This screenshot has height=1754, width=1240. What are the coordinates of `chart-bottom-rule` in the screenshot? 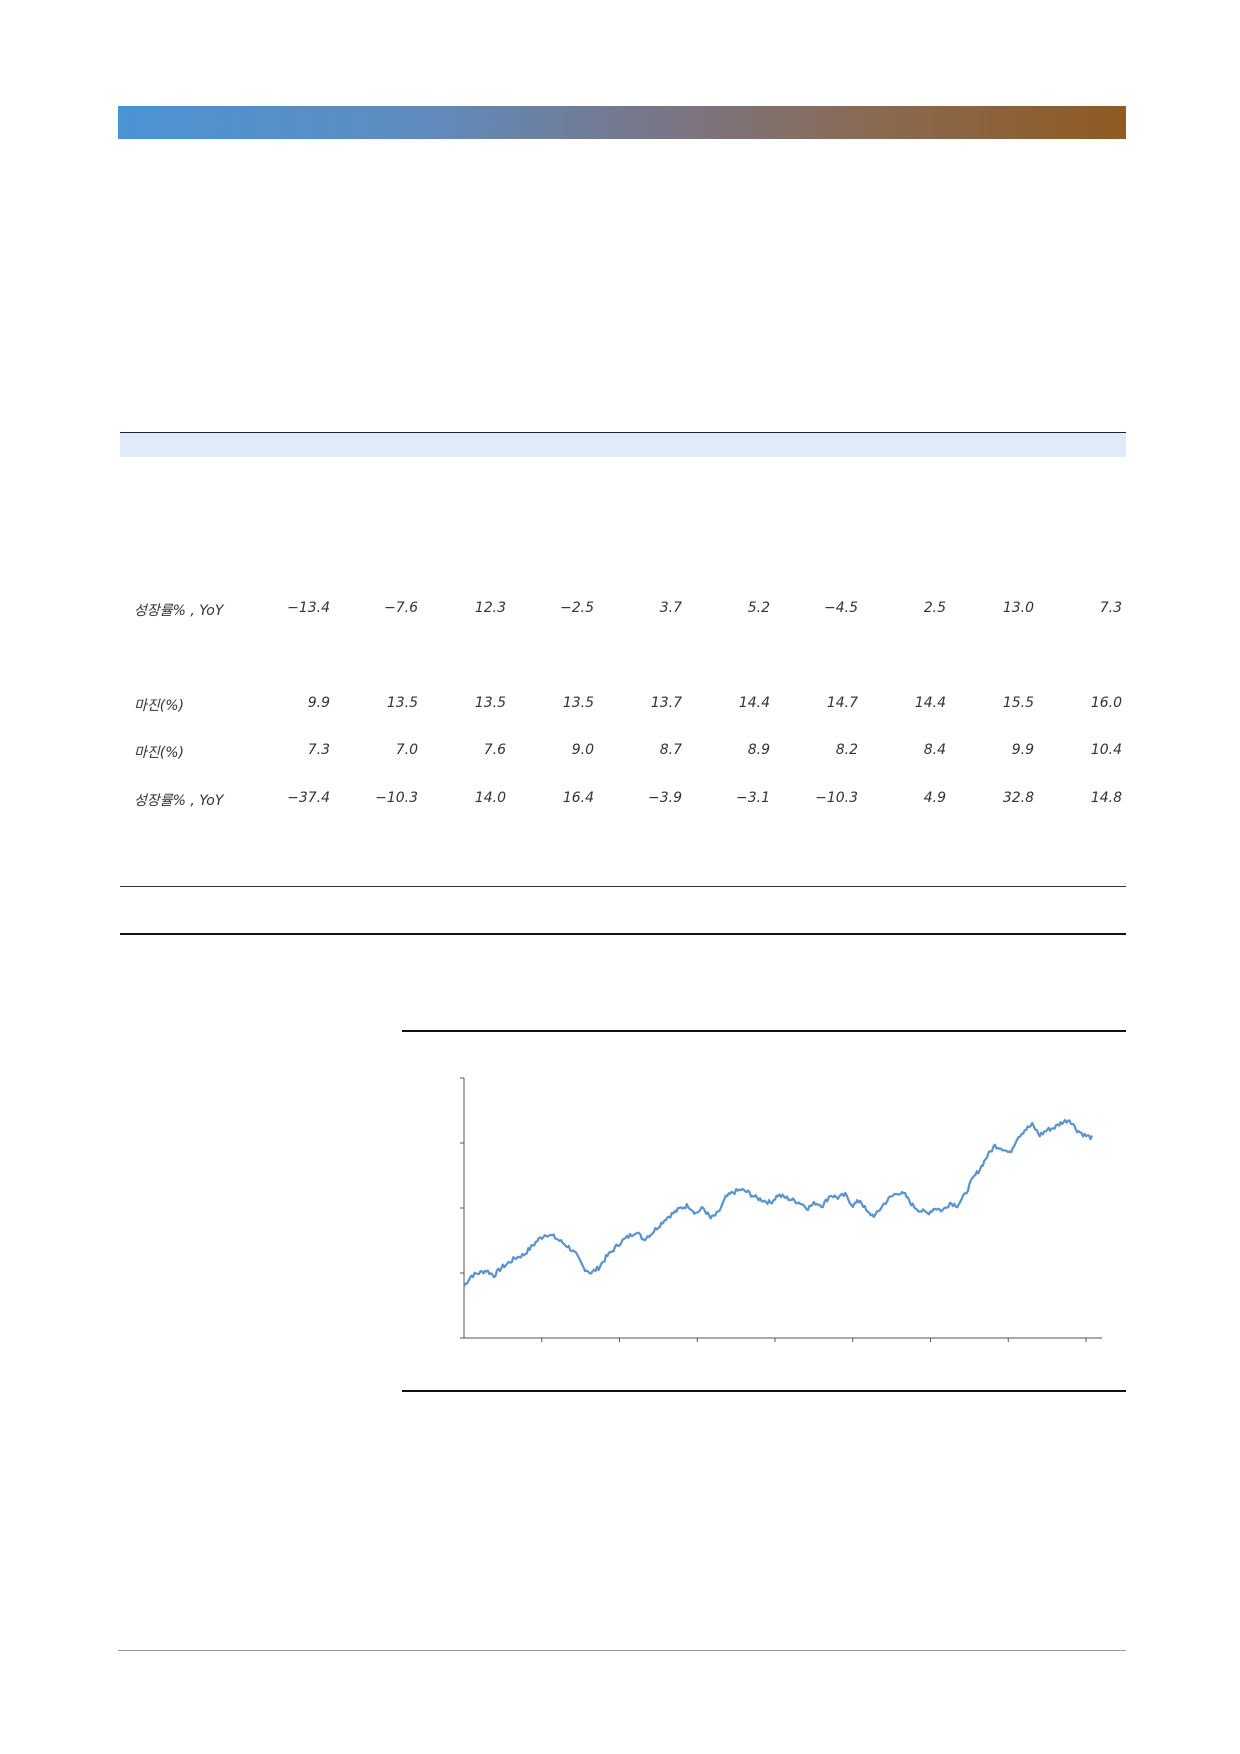 It's located at (764, 1391).